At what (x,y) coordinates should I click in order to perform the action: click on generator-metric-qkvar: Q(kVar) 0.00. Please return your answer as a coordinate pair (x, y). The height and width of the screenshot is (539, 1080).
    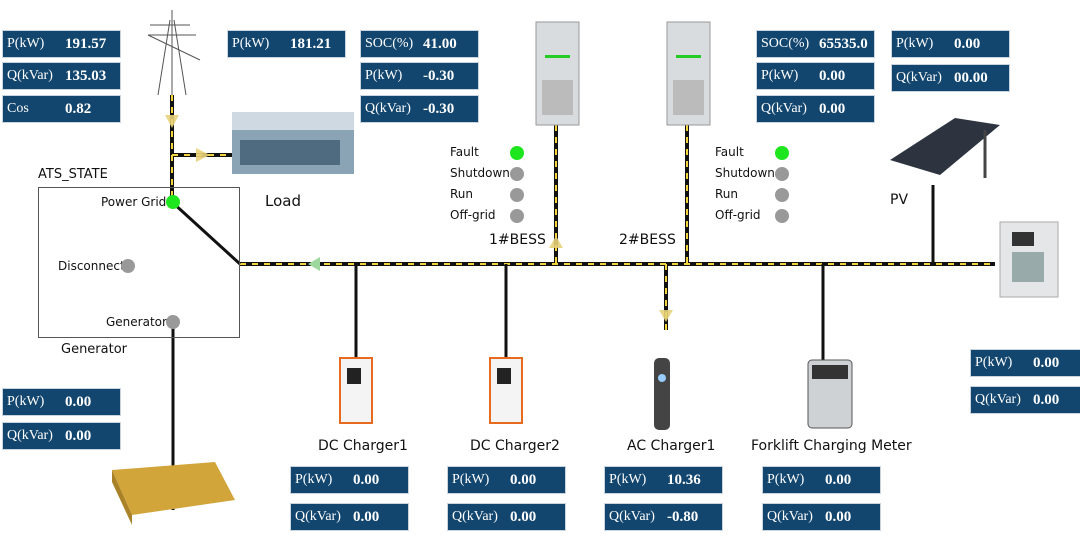
    Looking at the image, I should click on (61, 436).